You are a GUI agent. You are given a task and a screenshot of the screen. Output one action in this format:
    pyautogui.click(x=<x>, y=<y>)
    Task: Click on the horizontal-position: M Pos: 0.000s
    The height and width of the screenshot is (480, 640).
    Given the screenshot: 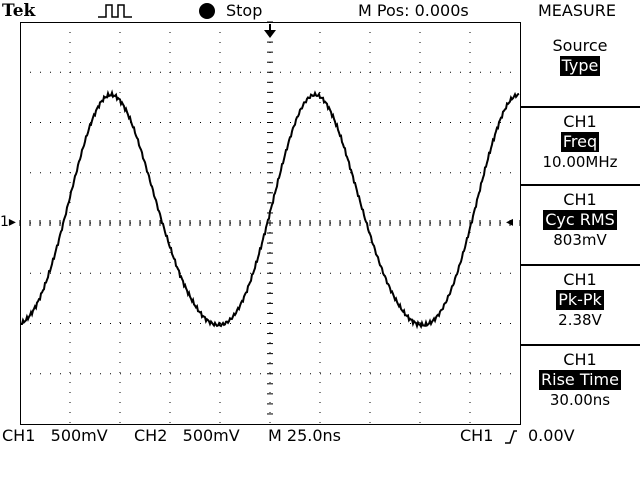 What is the action you would take?
    pyautogui.click(x=413, y=10)
    